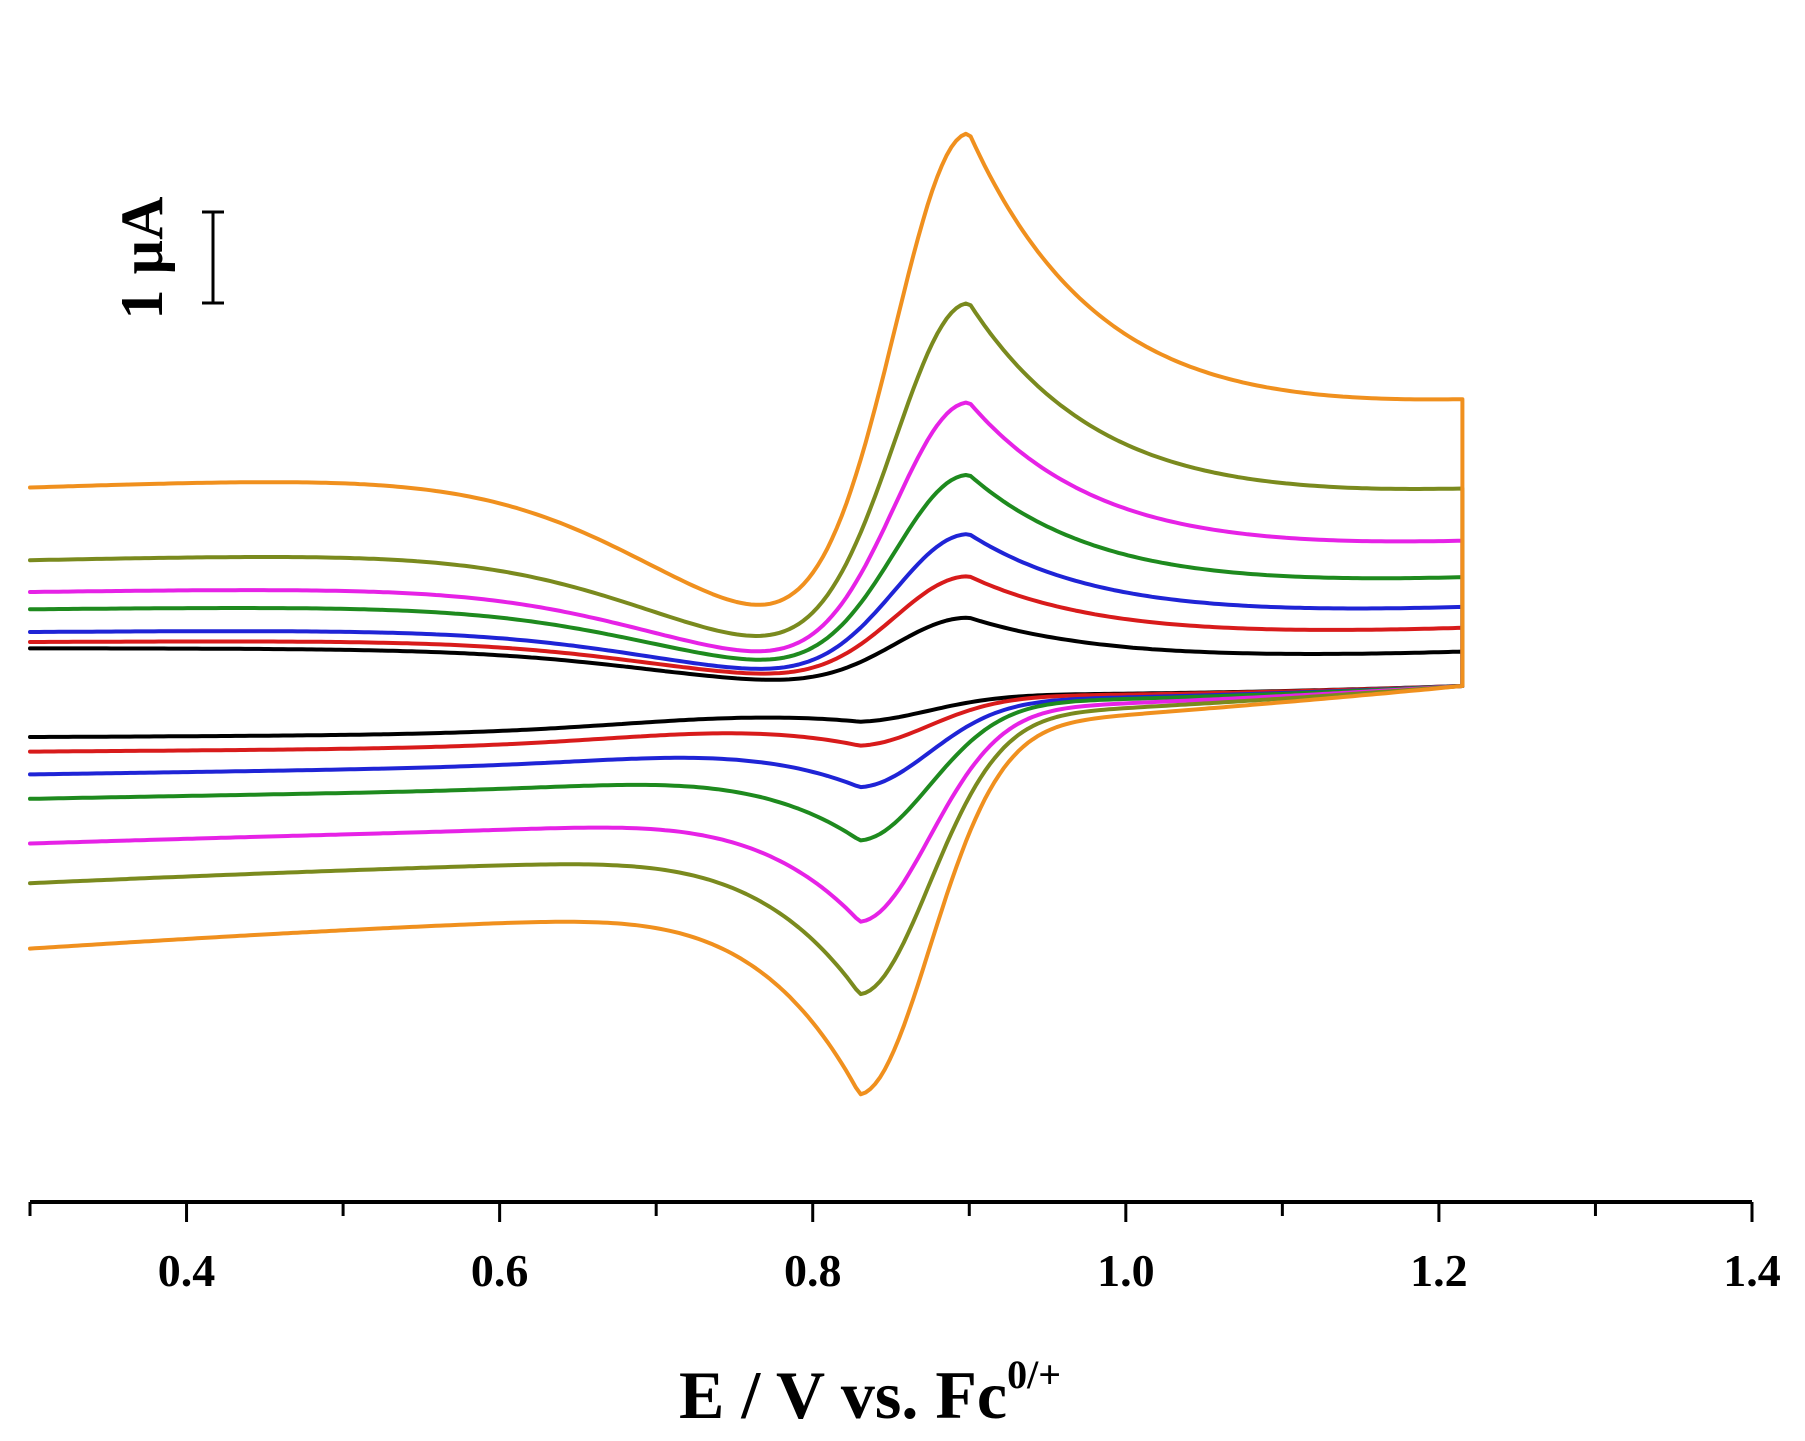 The image size is (1805, 1441). What do you see at coordinates (891, 1212) in the screenshot?
I see `x-axis-ticks` at bounding box center [891, 1212].